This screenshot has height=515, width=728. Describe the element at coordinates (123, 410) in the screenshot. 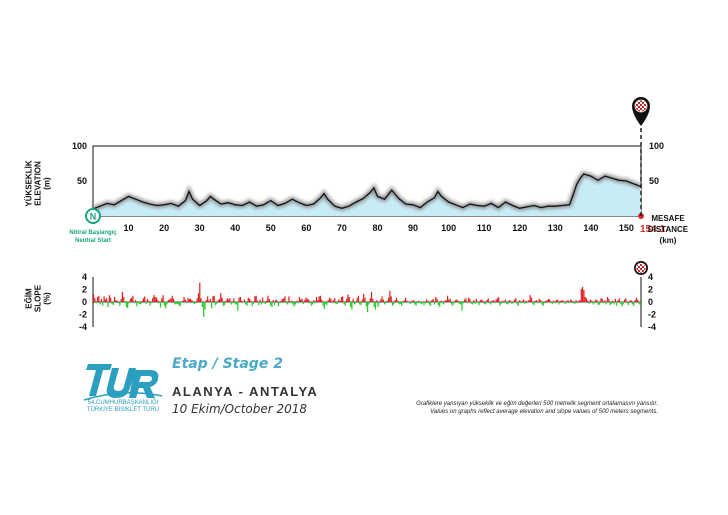

I see `tour-logo-line2: TÜRKİYE BİSİKLET TURU` at that location.